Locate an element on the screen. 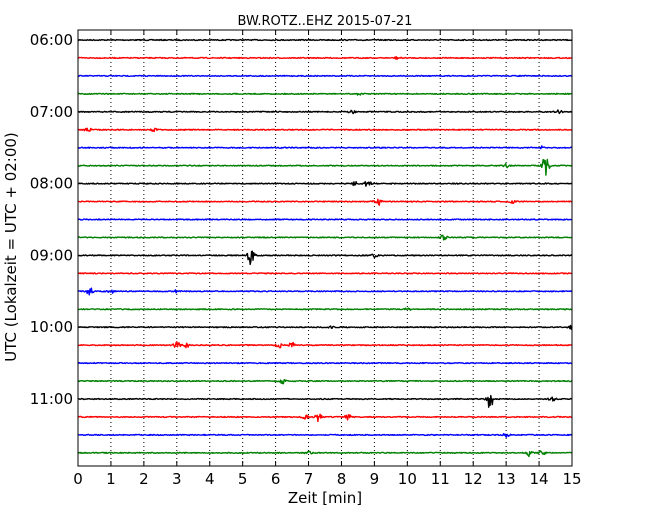 The image size is (650, 520). x-tick-label: 5 is located at coordinates (243, 479).